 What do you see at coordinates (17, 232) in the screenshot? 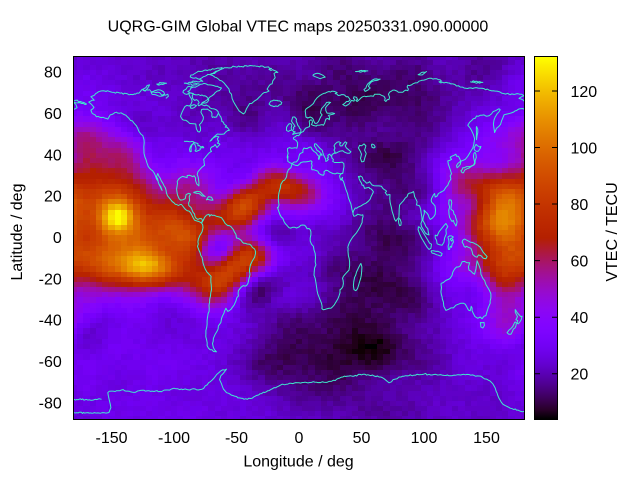
I see `svg-text: Latitude / deg` at bounding box center [17, 232].